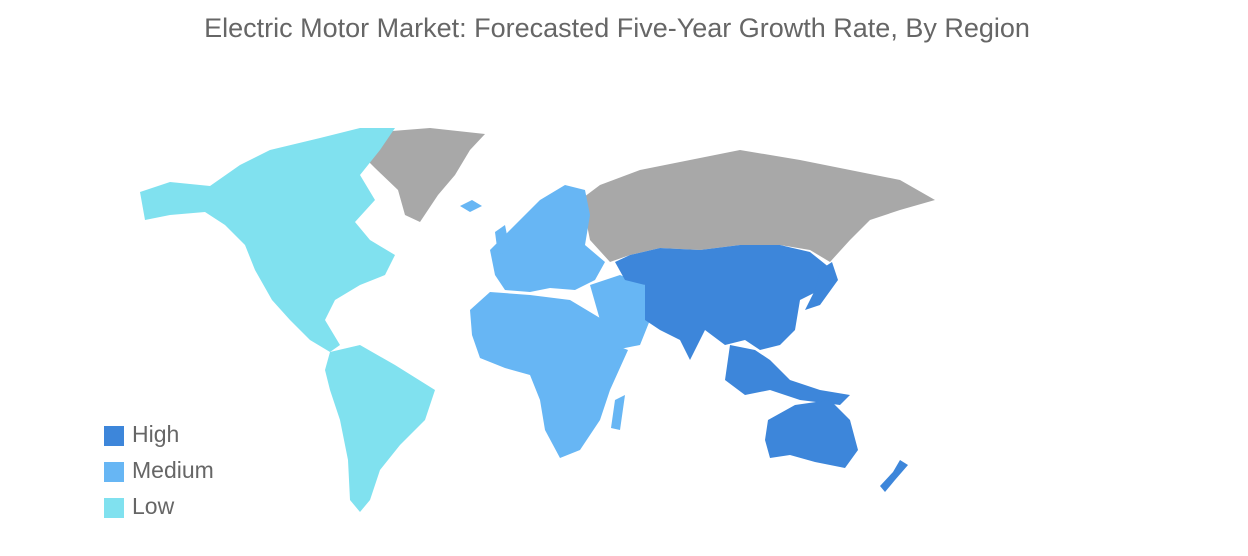 The image size is (1248, 556). I want to click on japan, so click(821, 286).